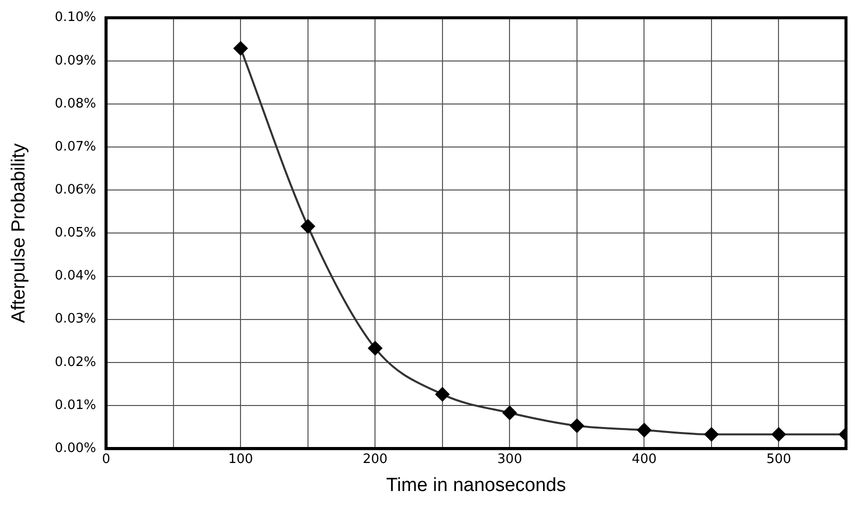  What do you see at coordinates (75, 190) in the screenshot?
I see `y-tick-label: 0.06%` at bounding box center [75, 190].